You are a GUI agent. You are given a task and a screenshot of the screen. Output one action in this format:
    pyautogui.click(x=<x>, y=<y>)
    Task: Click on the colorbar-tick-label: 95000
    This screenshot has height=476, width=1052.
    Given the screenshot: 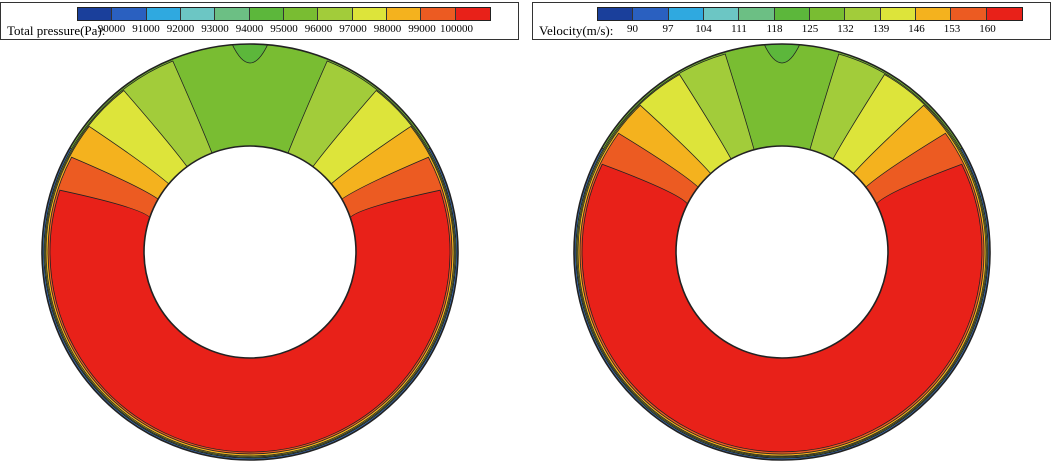 What is the action you would take?
    pyautogui.click(x=284, y=29)
    